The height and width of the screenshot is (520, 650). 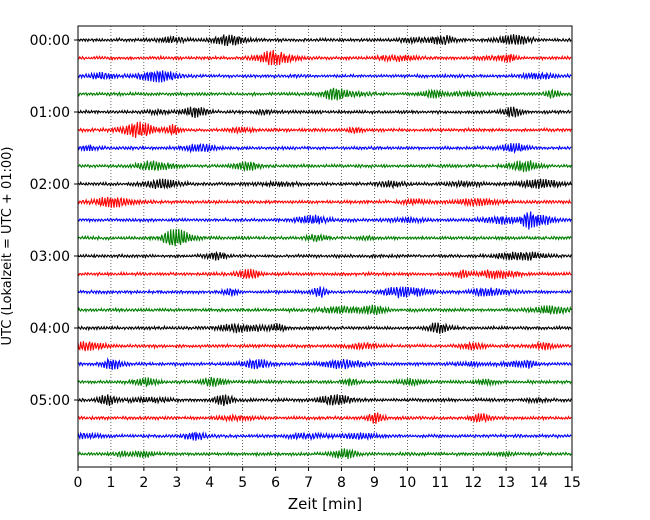 I want to click on x-tick-label: 1, so click(x=110, y=483).